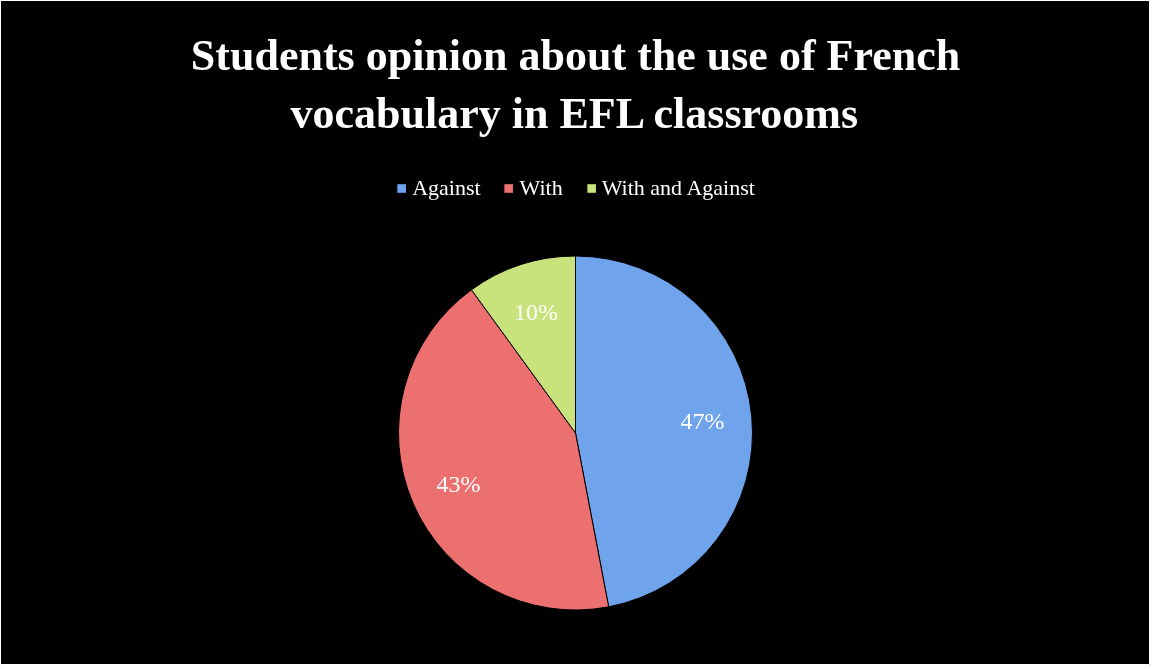  Describe the element at coordinates (702, 421) in the screenshot. I see `data-label: 47%` at that location.